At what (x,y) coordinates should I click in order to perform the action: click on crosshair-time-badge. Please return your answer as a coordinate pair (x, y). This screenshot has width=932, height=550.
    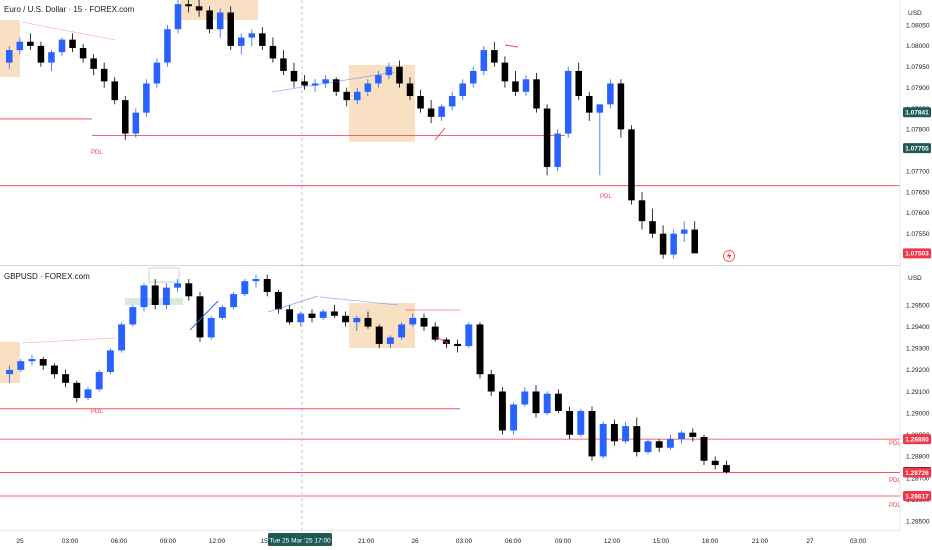
    Looking at the image, I should click on (300, 539).